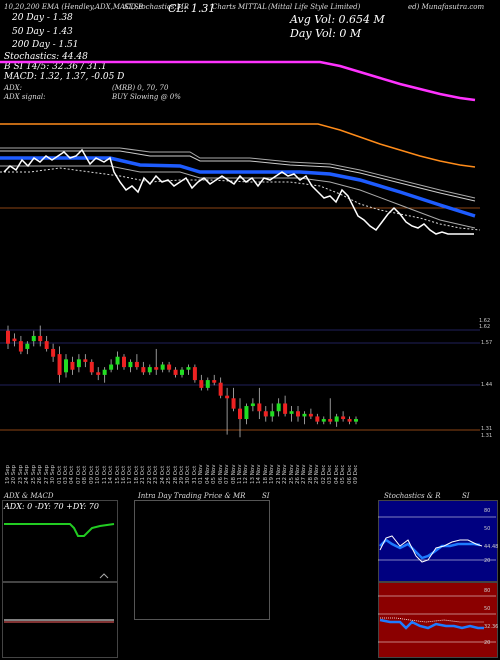 The image size is (500, 660). Describe the element at coordinates (25, 97) in the screenshot. I see `adx-signal-label: ADX signal:` at that location.